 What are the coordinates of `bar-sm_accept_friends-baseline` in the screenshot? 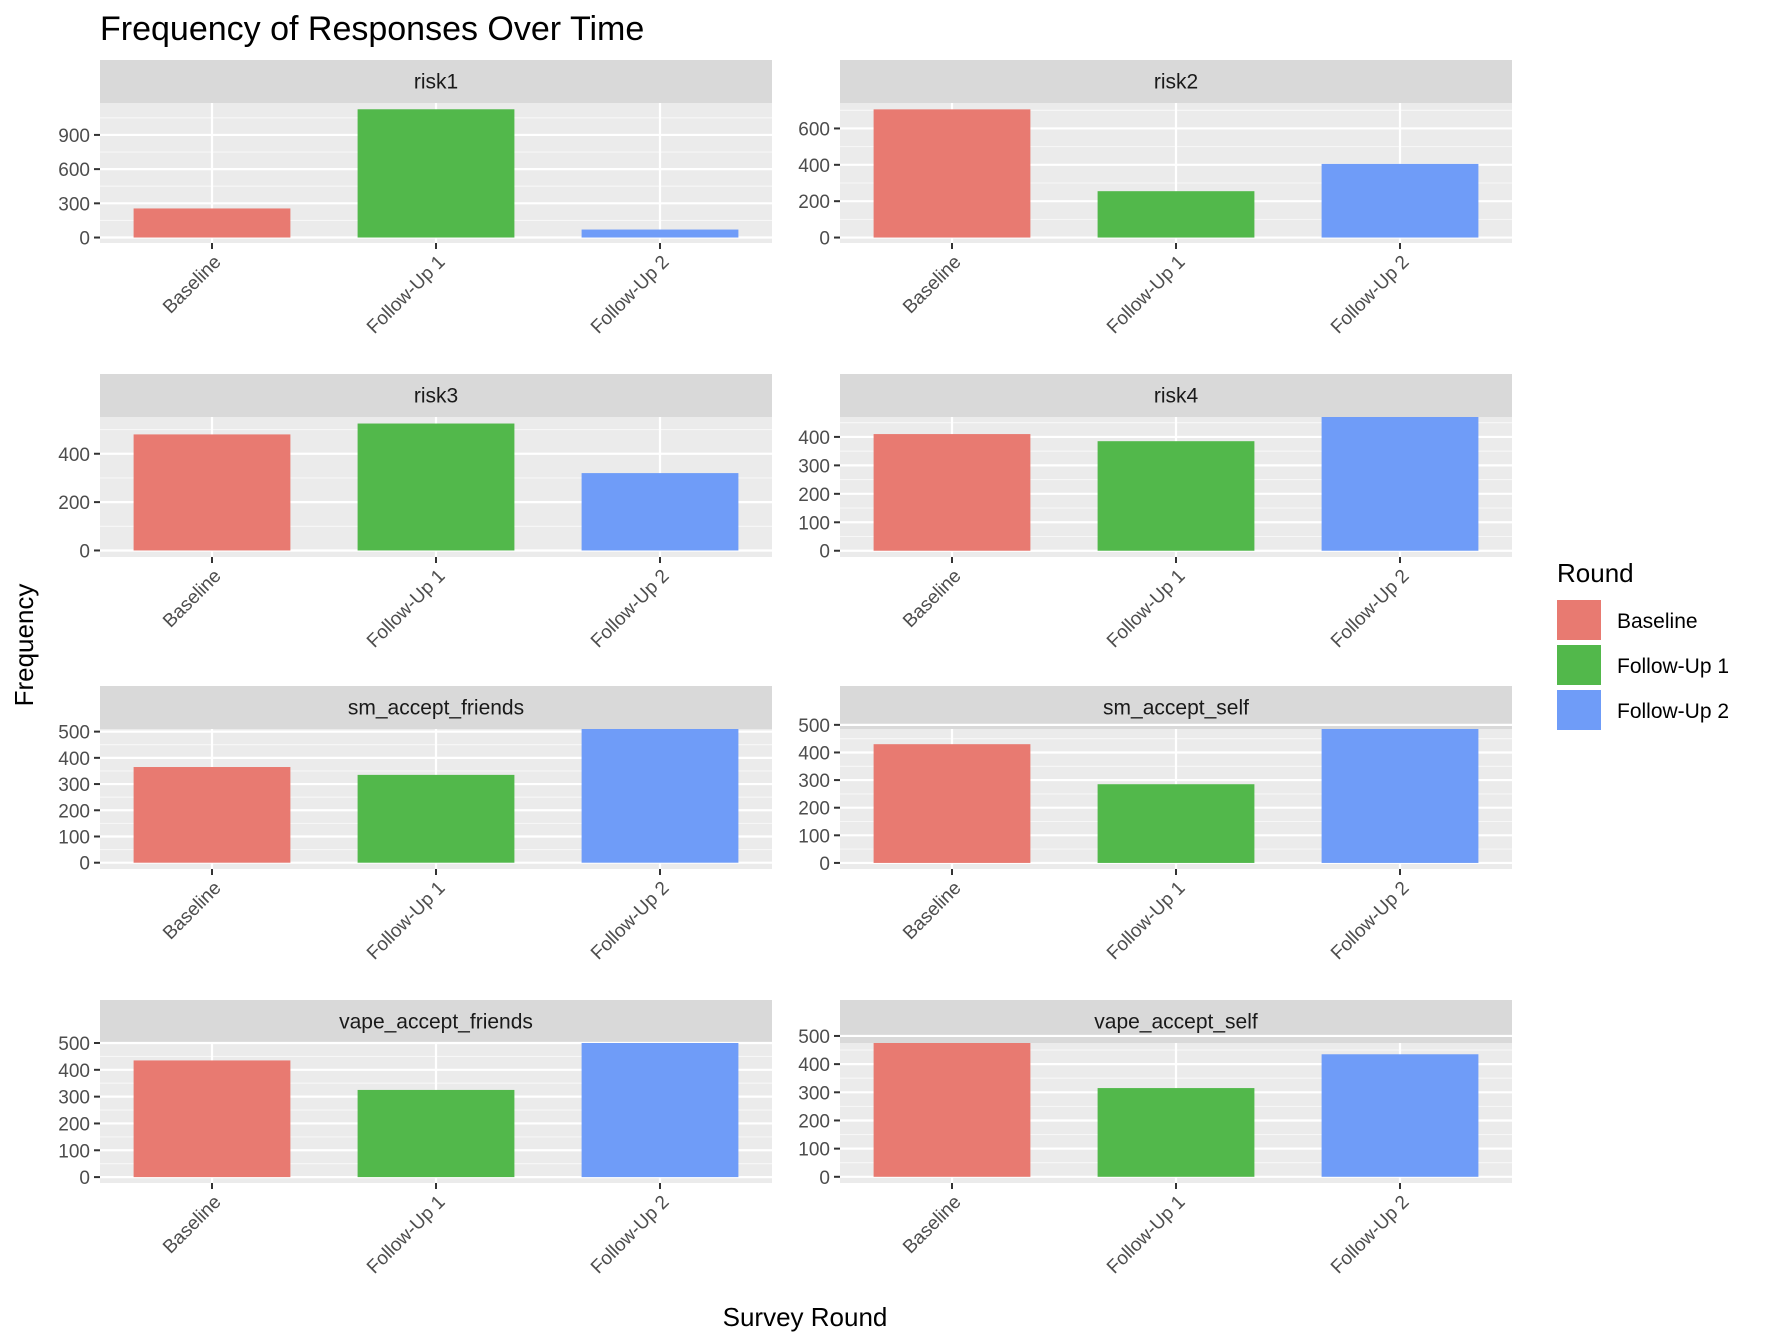 It's located at (212, 815).